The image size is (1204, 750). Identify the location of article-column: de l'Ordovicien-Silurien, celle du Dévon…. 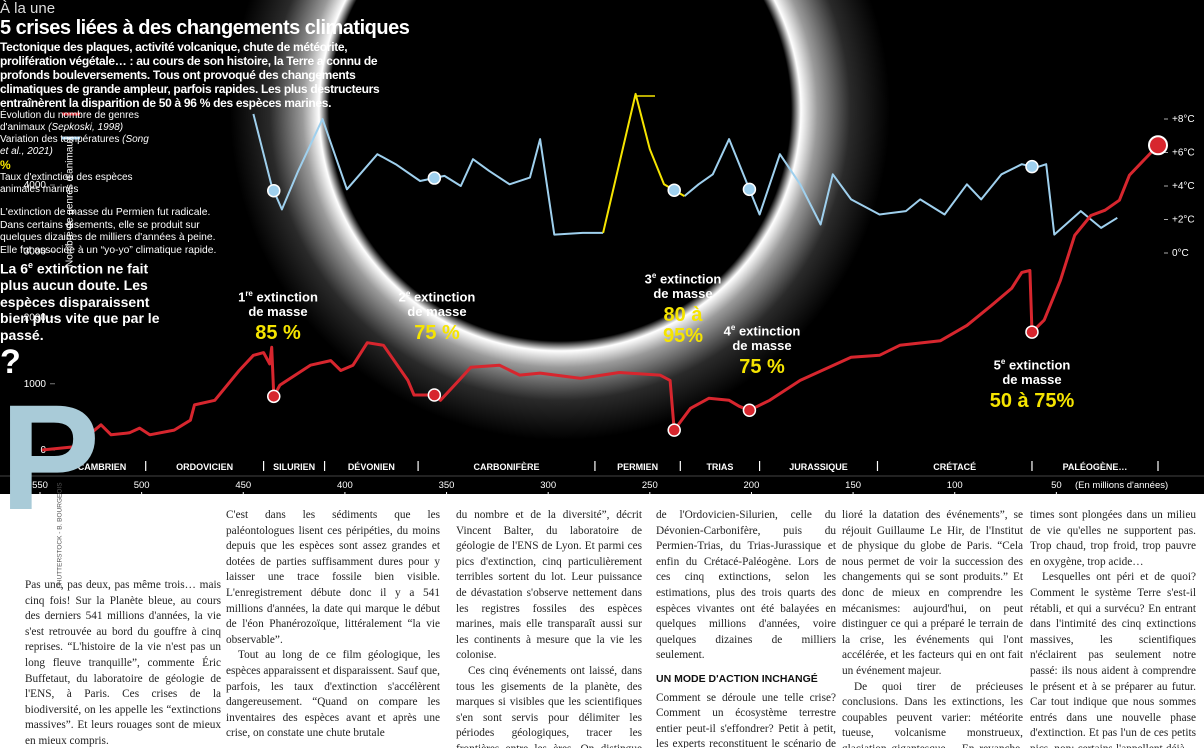
(746, 628).